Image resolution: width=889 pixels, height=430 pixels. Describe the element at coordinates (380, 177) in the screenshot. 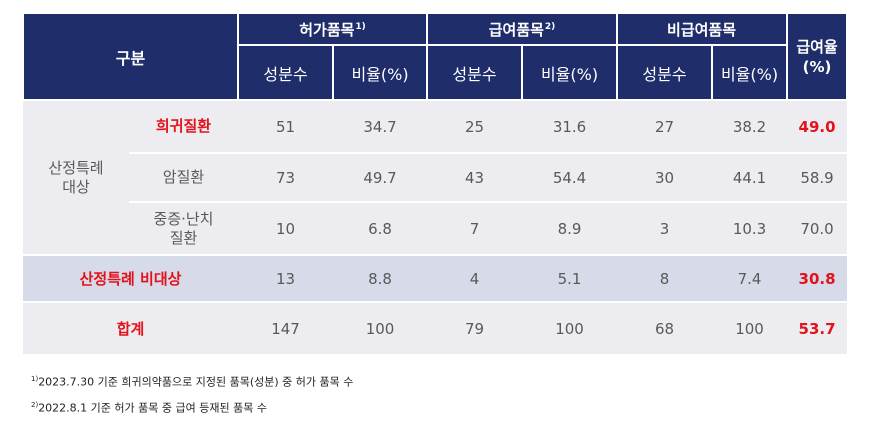

I see `cell-value: 49.7` at that location.